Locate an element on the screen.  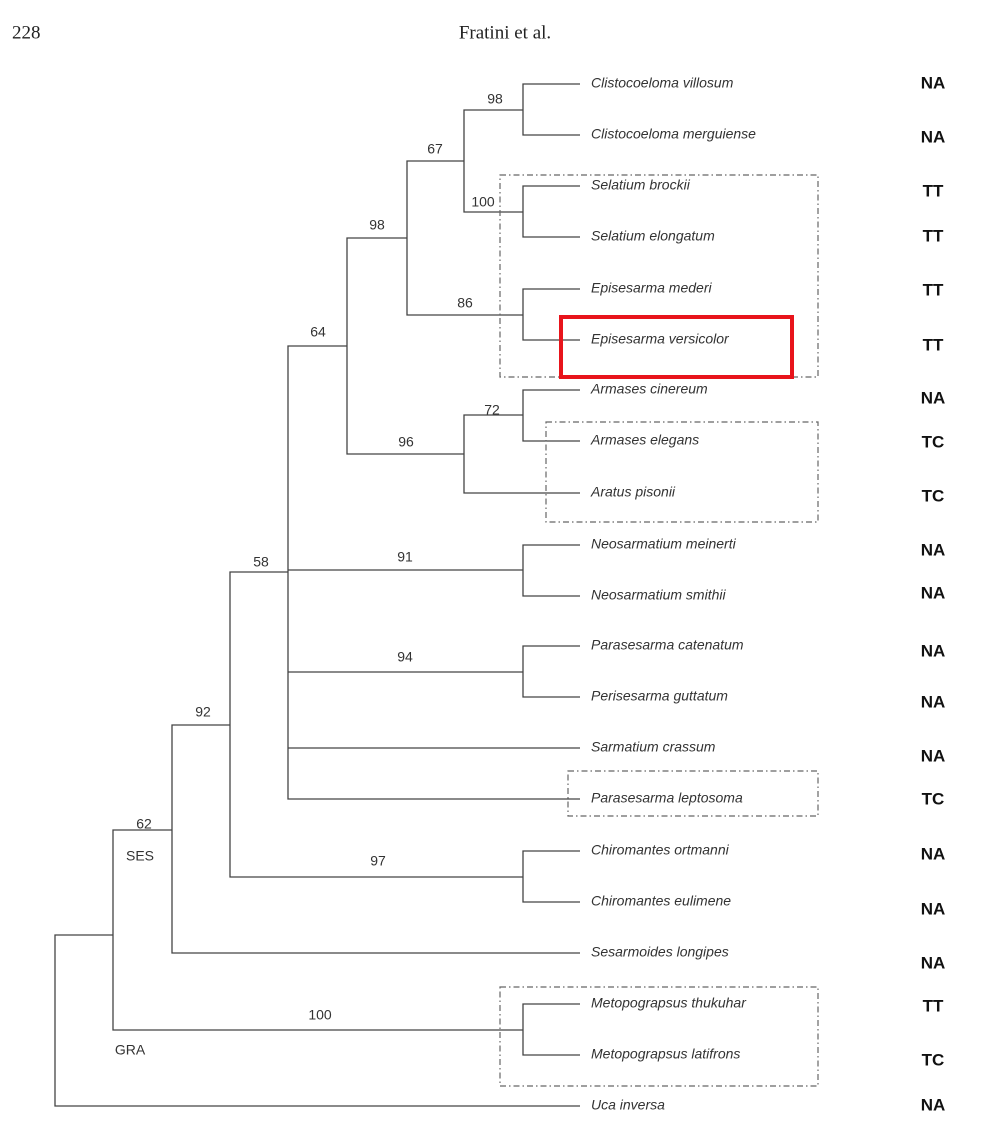
bootstrap-value: 91 is located at coordinates (405, 557).